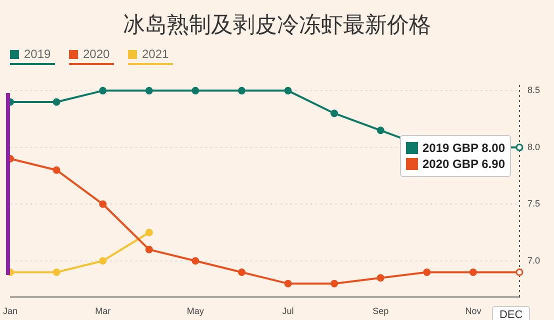  What do you see at coordinates (277, 26) in the screenshot?
I see `chart-title: 冰岛熟制及剥皮冷冻虾最新价格` at bounding box center [277, 26].